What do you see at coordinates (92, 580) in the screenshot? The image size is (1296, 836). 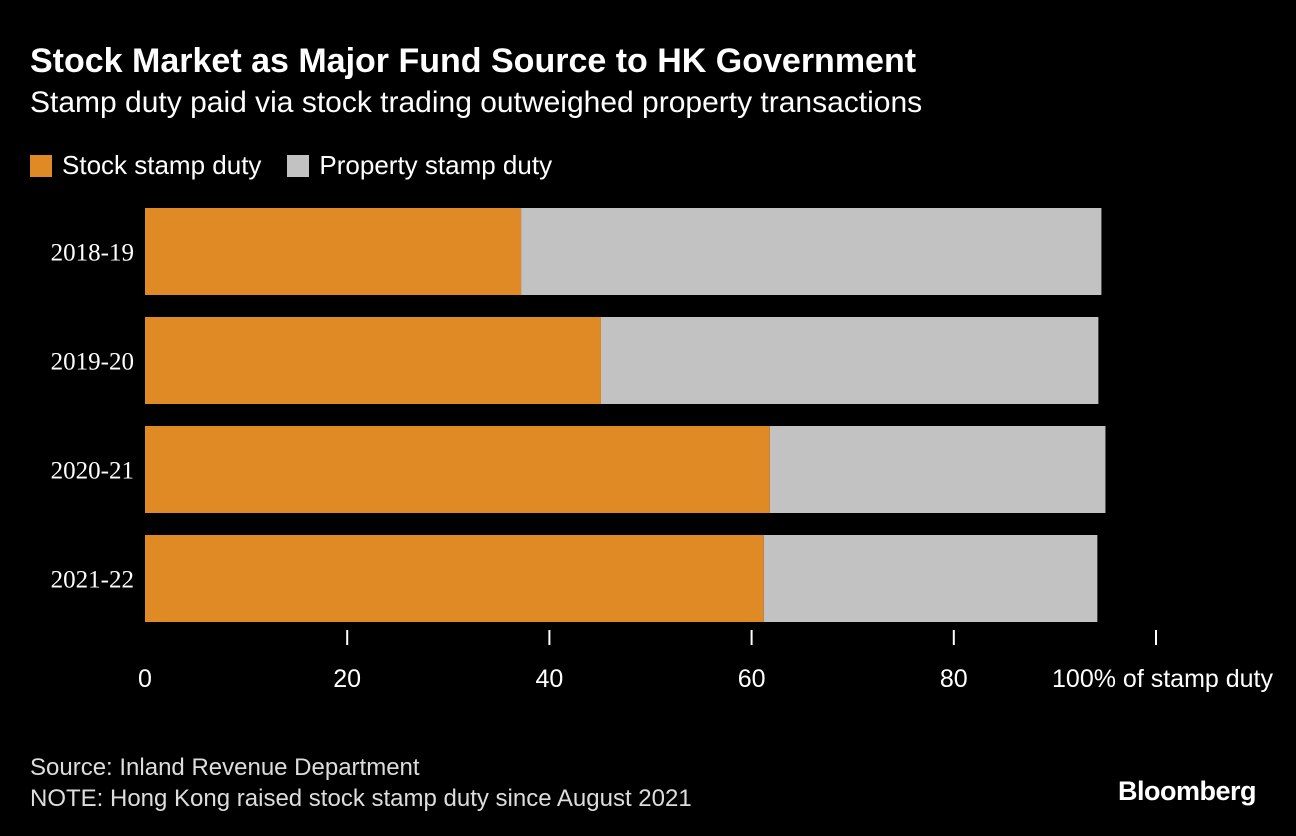 I see `category-label: 2021-22` at bounding box center [92, 580].